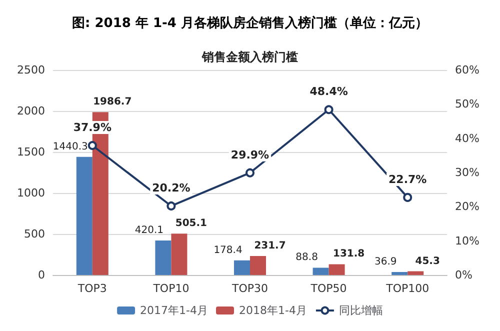 This screenshot has height=331, width=500. I want to click on data-label: 22.7%, so click(407, 179).